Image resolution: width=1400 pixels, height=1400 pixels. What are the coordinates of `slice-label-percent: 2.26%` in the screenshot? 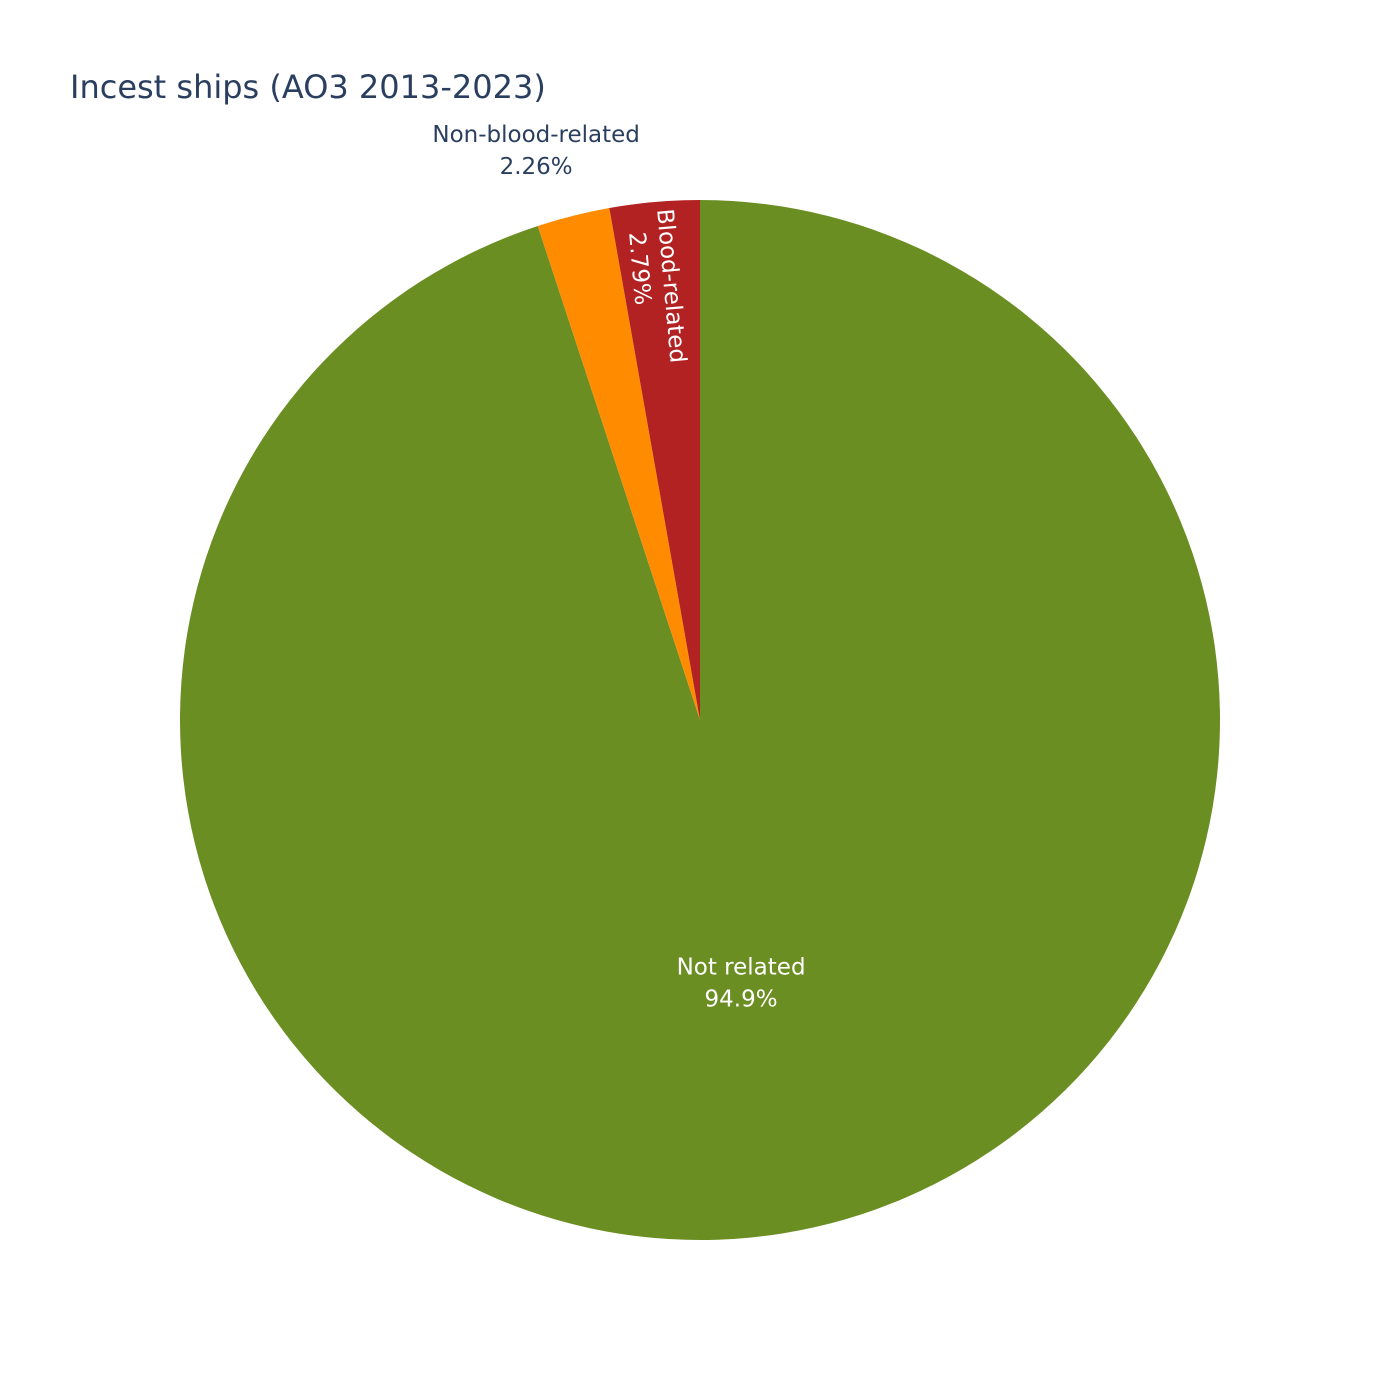 It's located at (536, 167).